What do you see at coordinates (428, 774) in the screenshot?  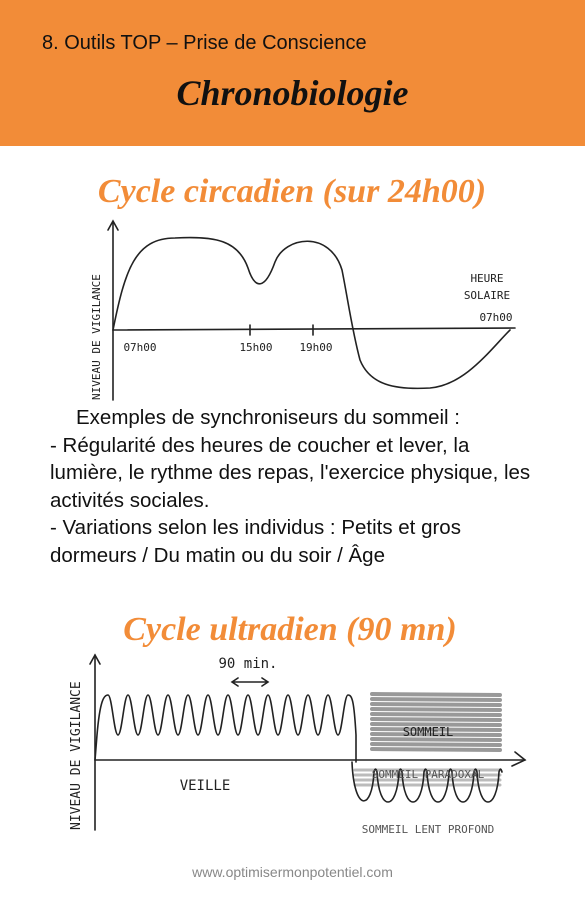 I see `paradoxal-label: SOMMEIL PARADOXAL` at bounding box center [428, 774].